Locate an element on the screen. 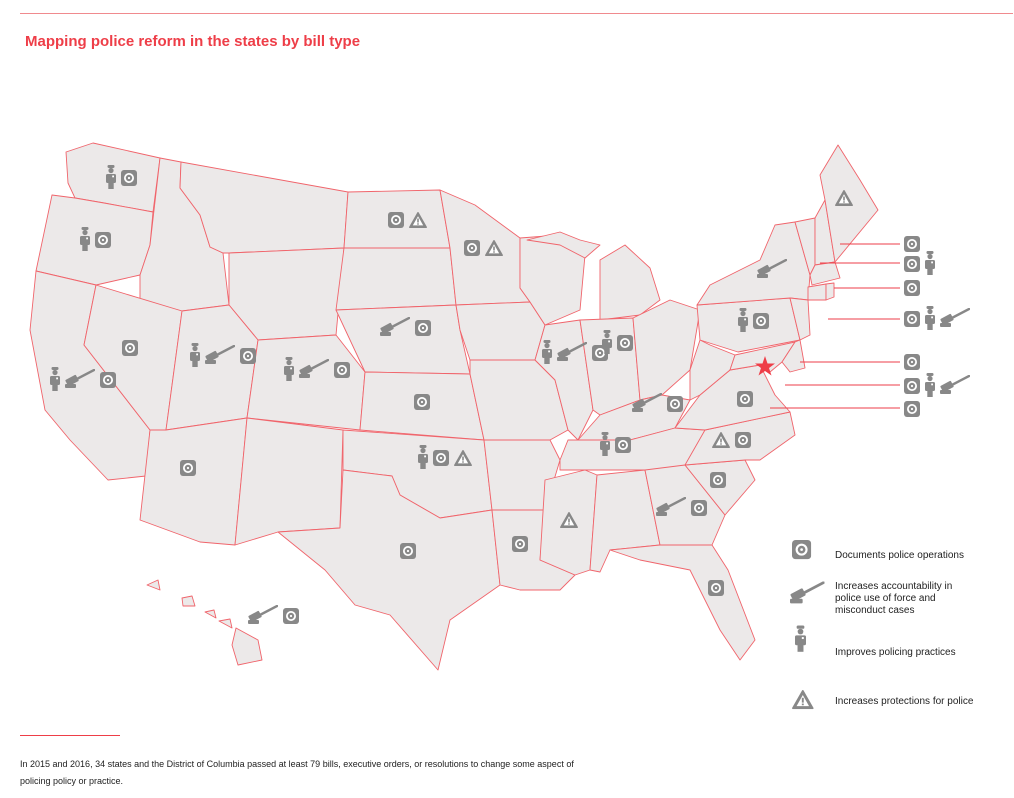 This screenshot has width=1014, height=798. state-ma is located at coordinates (825, 273).